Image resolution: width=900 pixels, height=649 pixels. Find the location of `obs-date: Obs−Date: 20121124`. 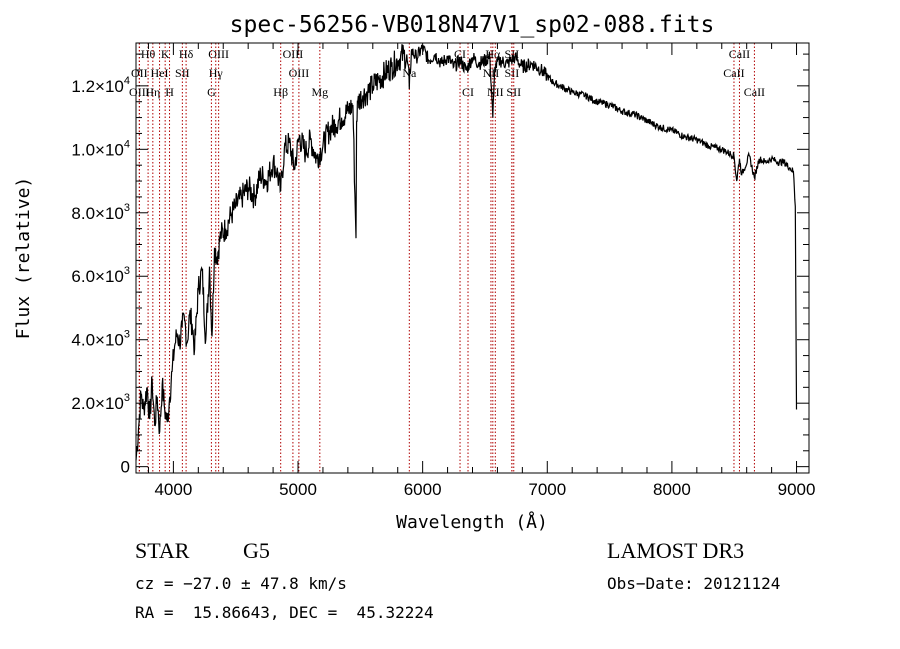

obs-date: Obs−Date: 20121124 is located at coordinates (694, 583).